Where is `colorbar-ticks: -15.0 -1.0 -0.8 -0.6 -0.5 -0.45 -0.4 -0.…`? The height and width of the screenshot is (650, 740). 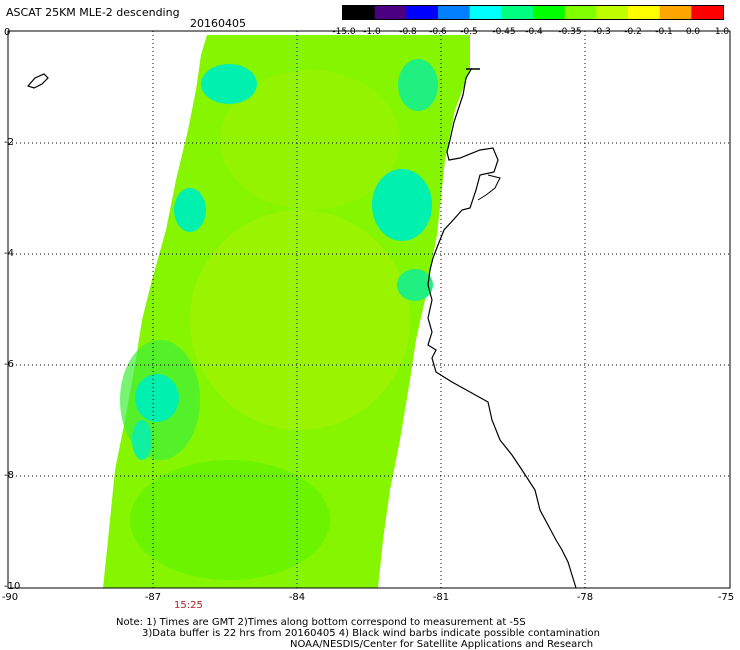 colorbar-ticks: -15.0 -1.0 -0.8 -0.6 -0.5 -0.45 -0.4 -0.… is located at coordinates (530, 33).